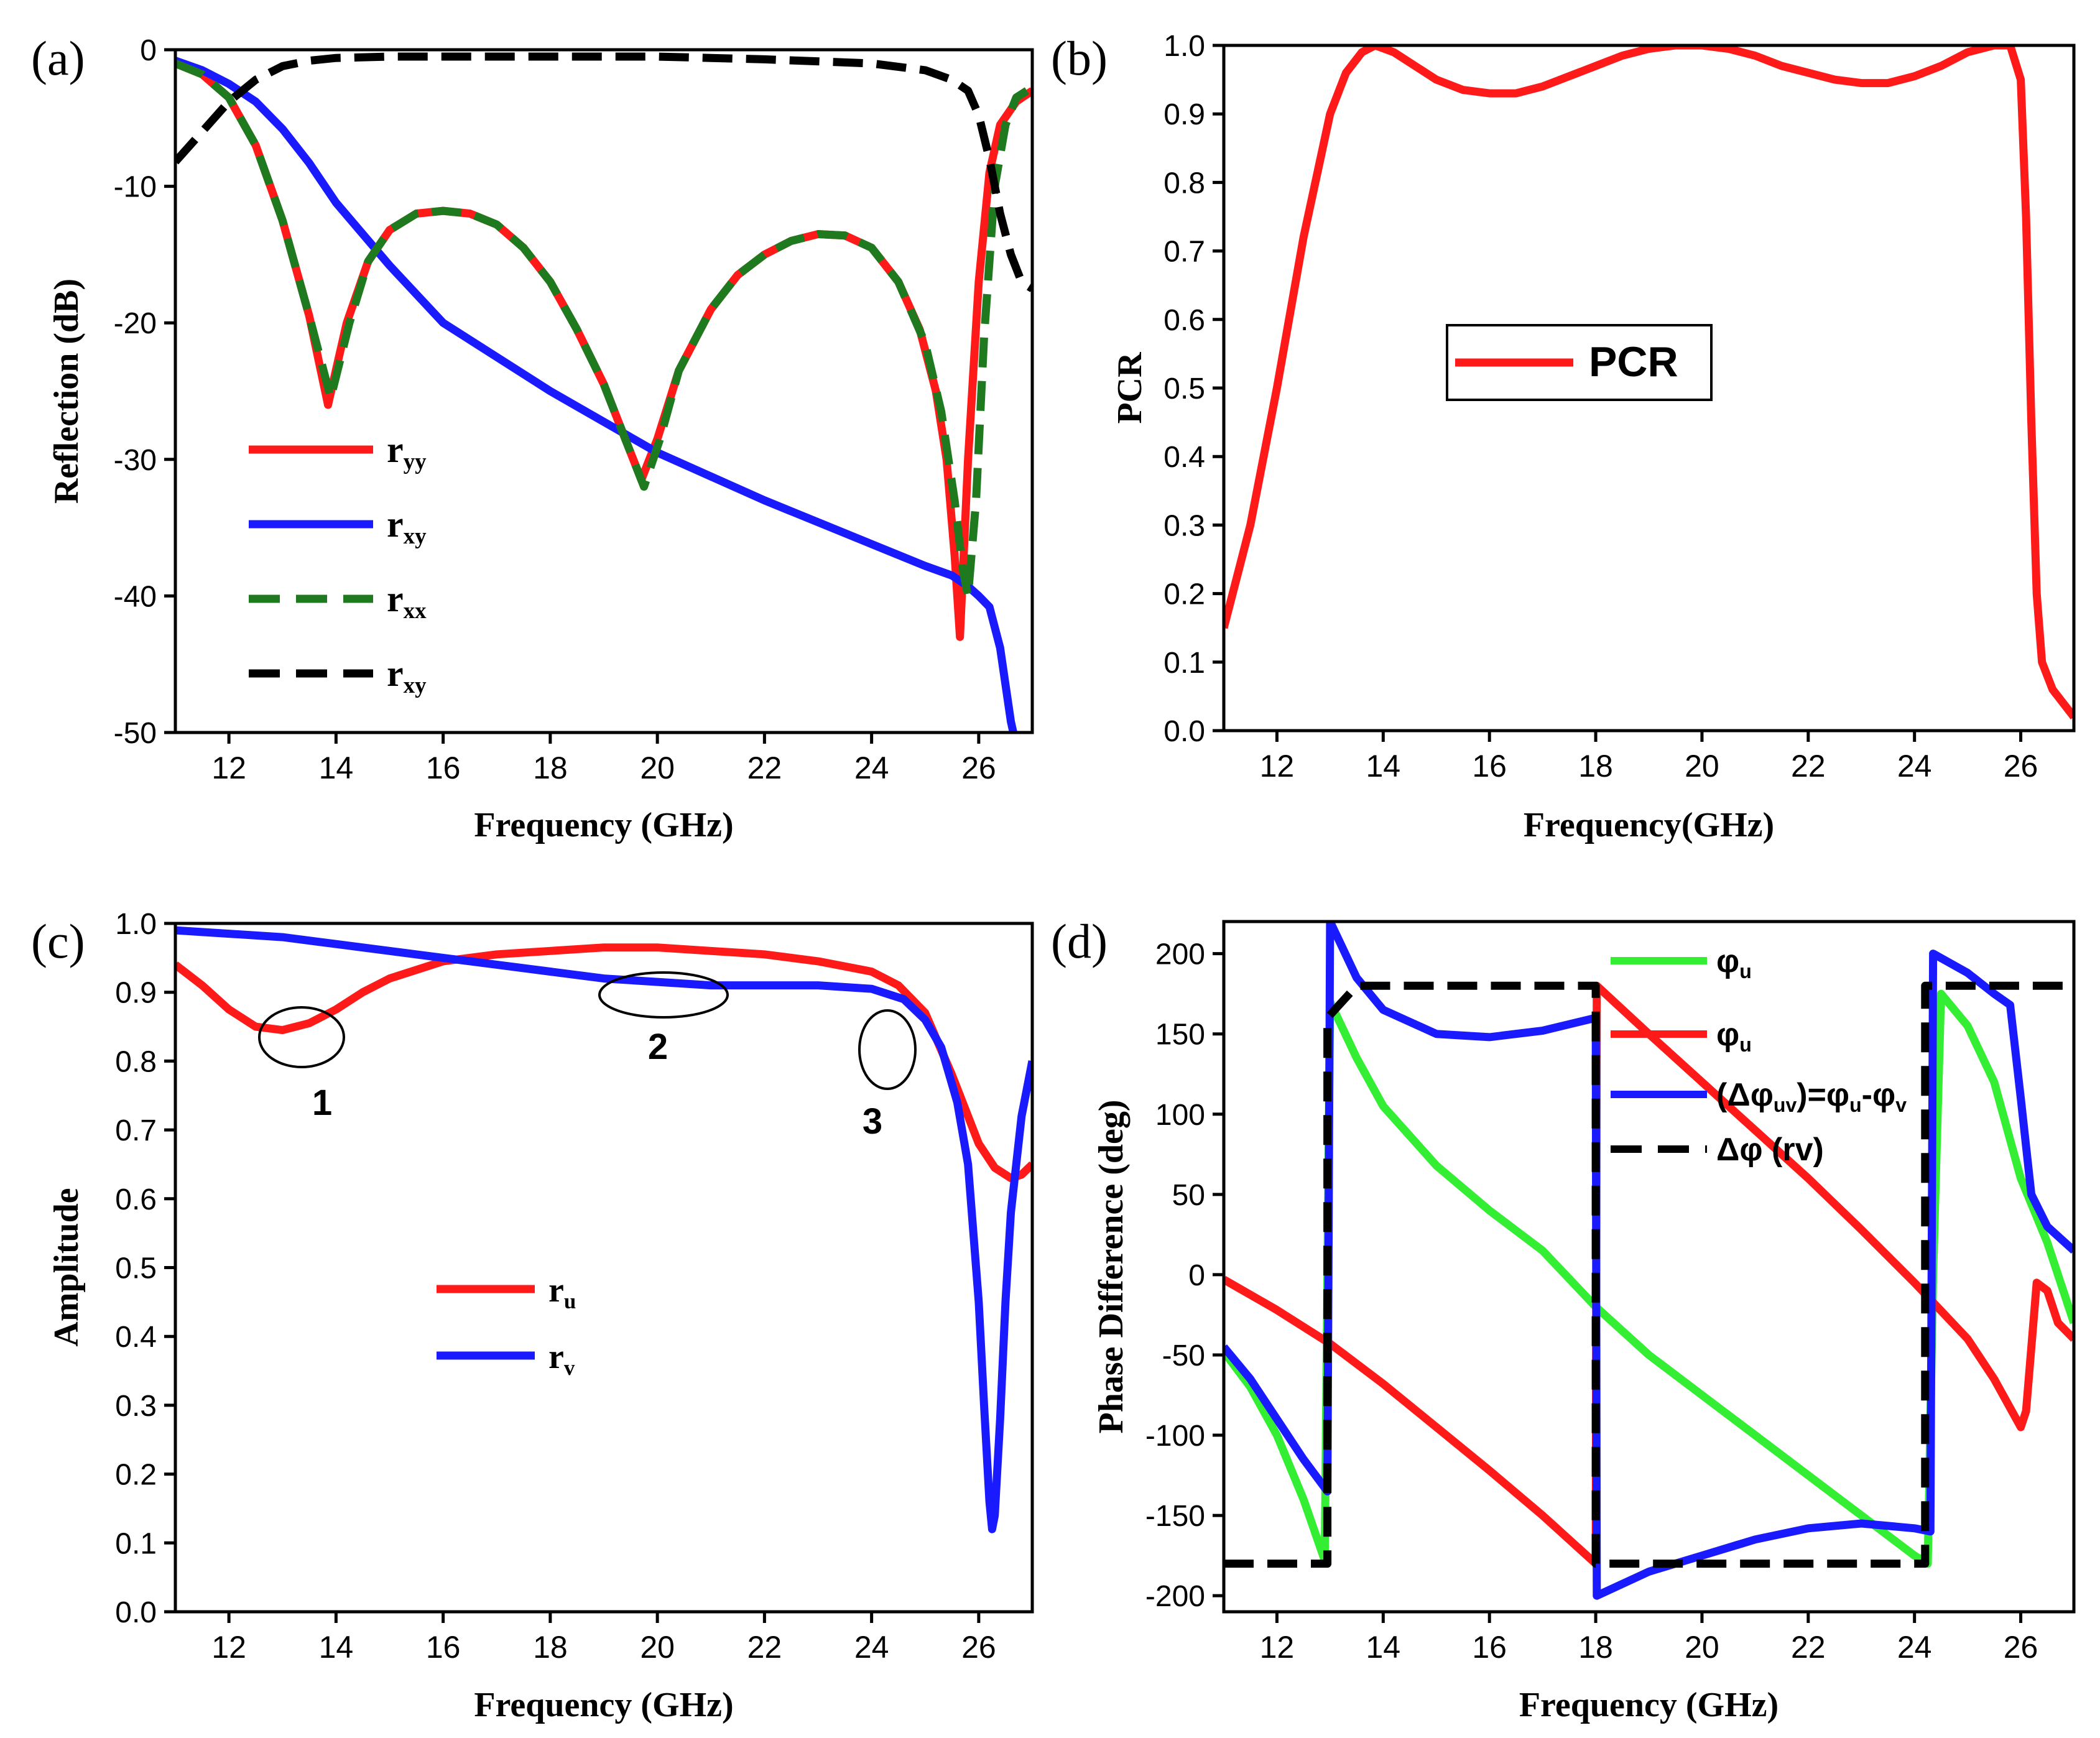 This screenshot has height=1738, width=2100. What do you see at coordinates (1759, 1055) in the screenshot?
I see `legend-d: φu φu (Δφuv)=φu-φv Δφ (rv)` at bounding box center [1759, 1055].